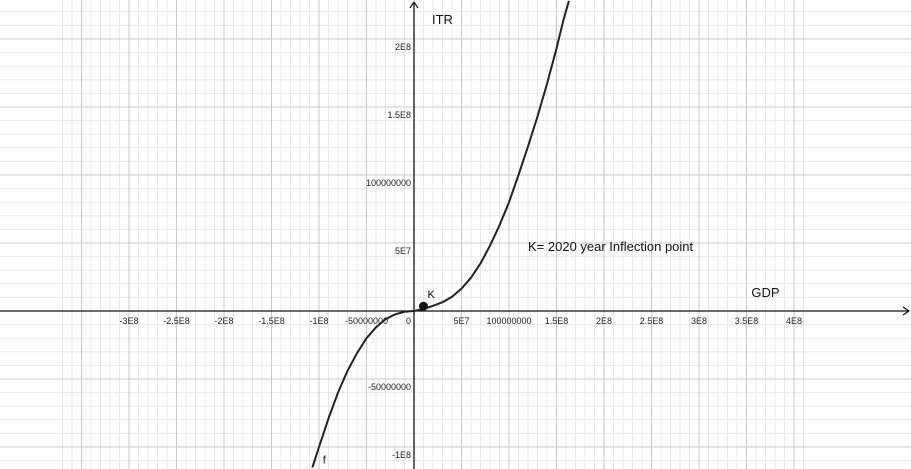 This screenshot has height=469, width=911. What do you see at coordinates (128, 321) in the screenshot?
I see `x-tick-label: -3E8` at bounding box center [128, 321].